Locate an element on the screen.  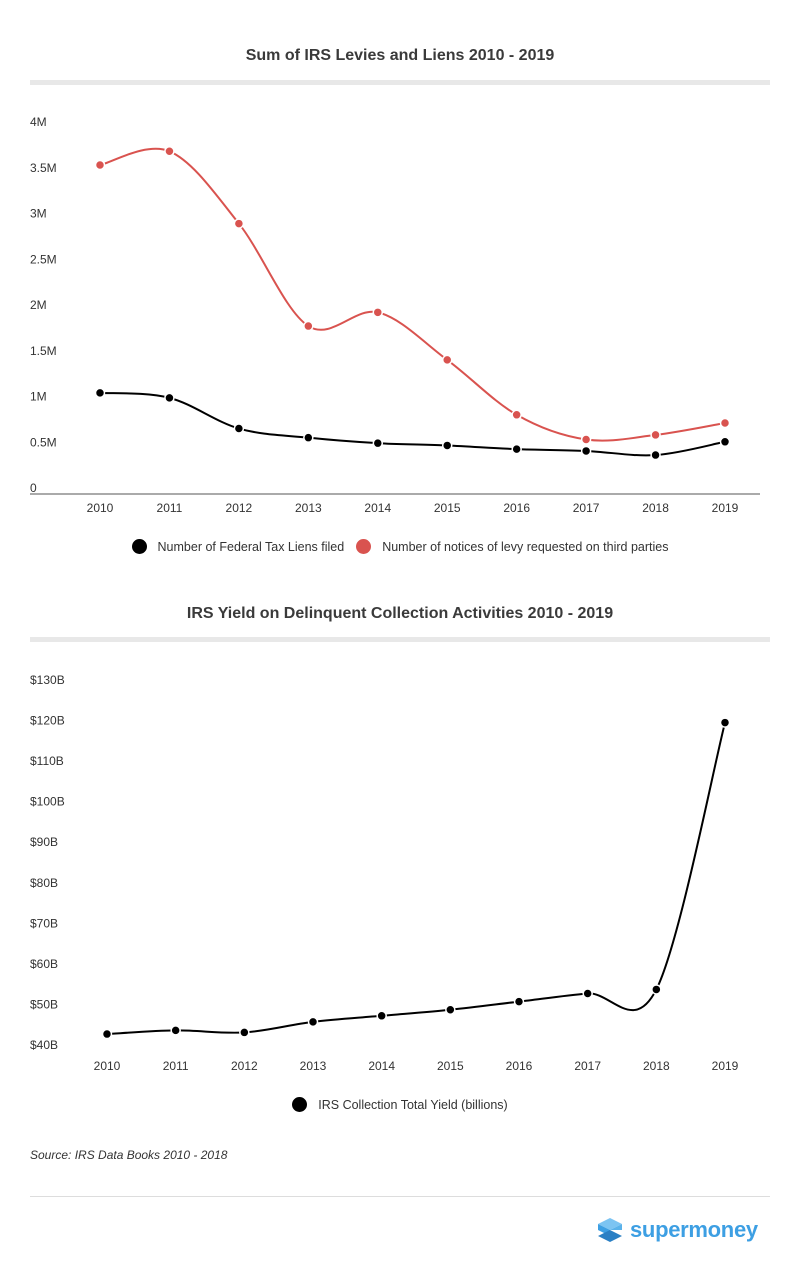
supermoney-logo-text: supermoney is located at coordinates (694, 1229).